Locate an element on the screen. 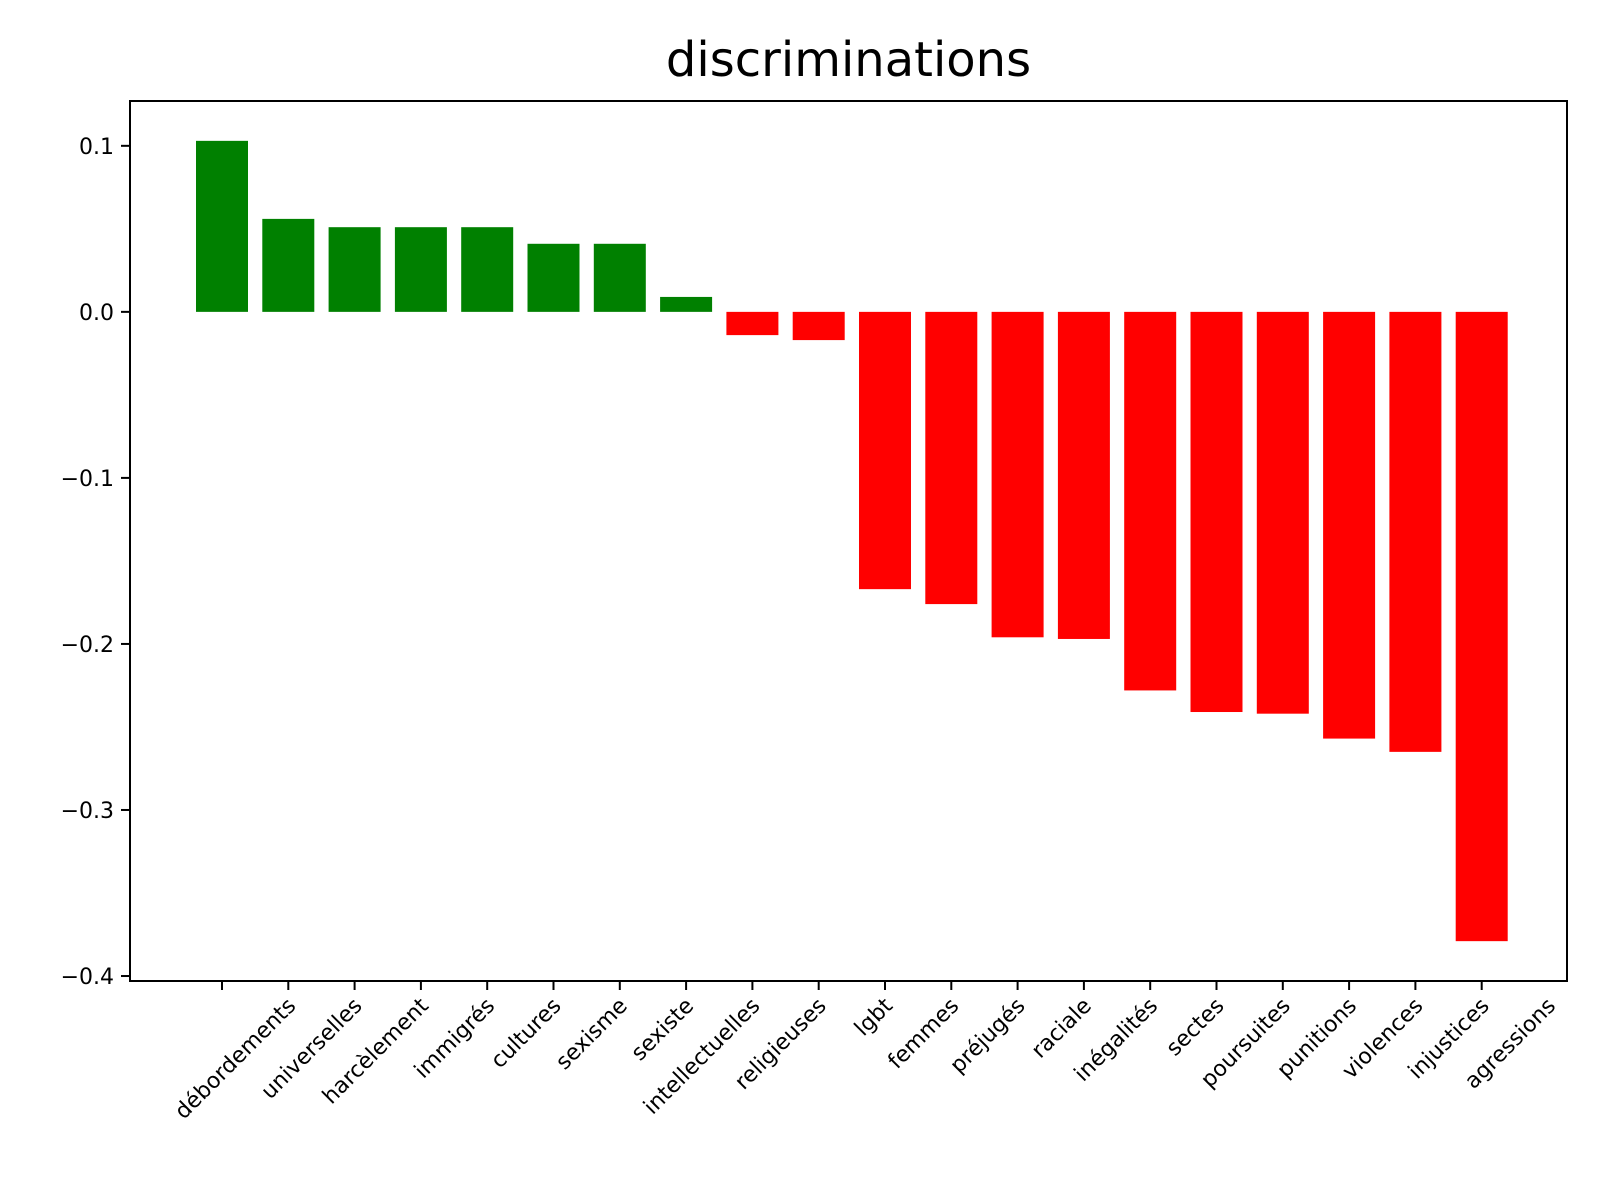  bar-injustices is located at coordinates (1415, 531).